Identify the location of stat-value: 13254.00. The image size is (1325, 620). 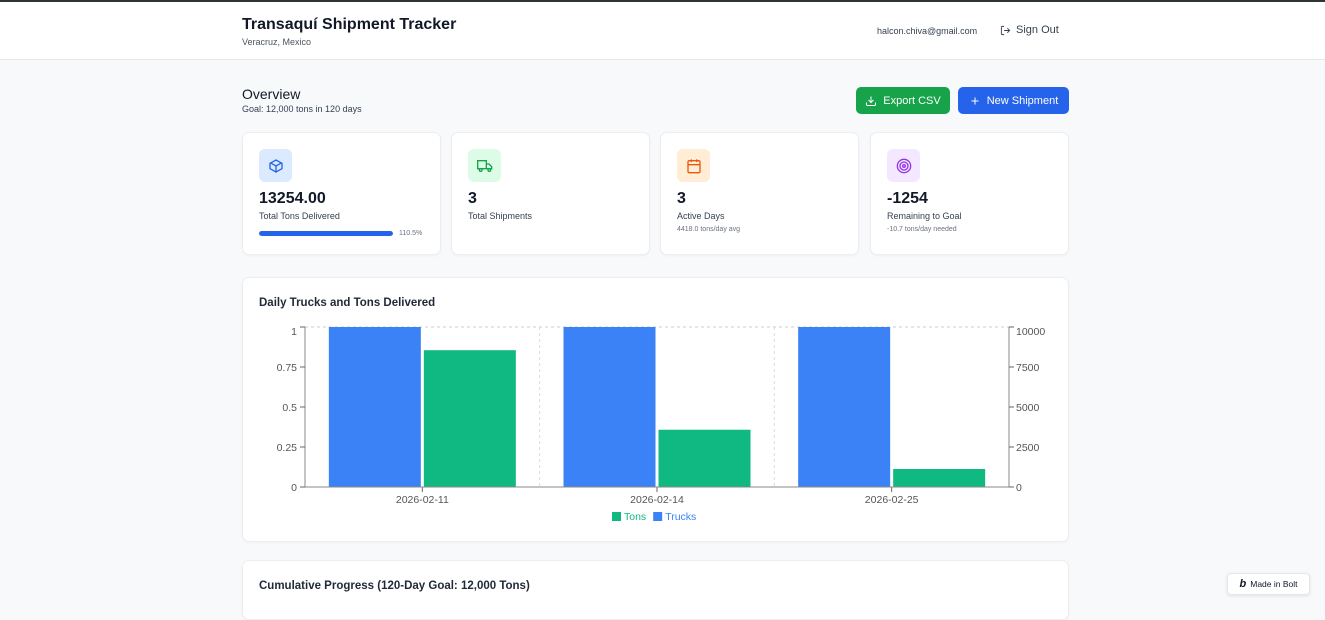
(292, 198).